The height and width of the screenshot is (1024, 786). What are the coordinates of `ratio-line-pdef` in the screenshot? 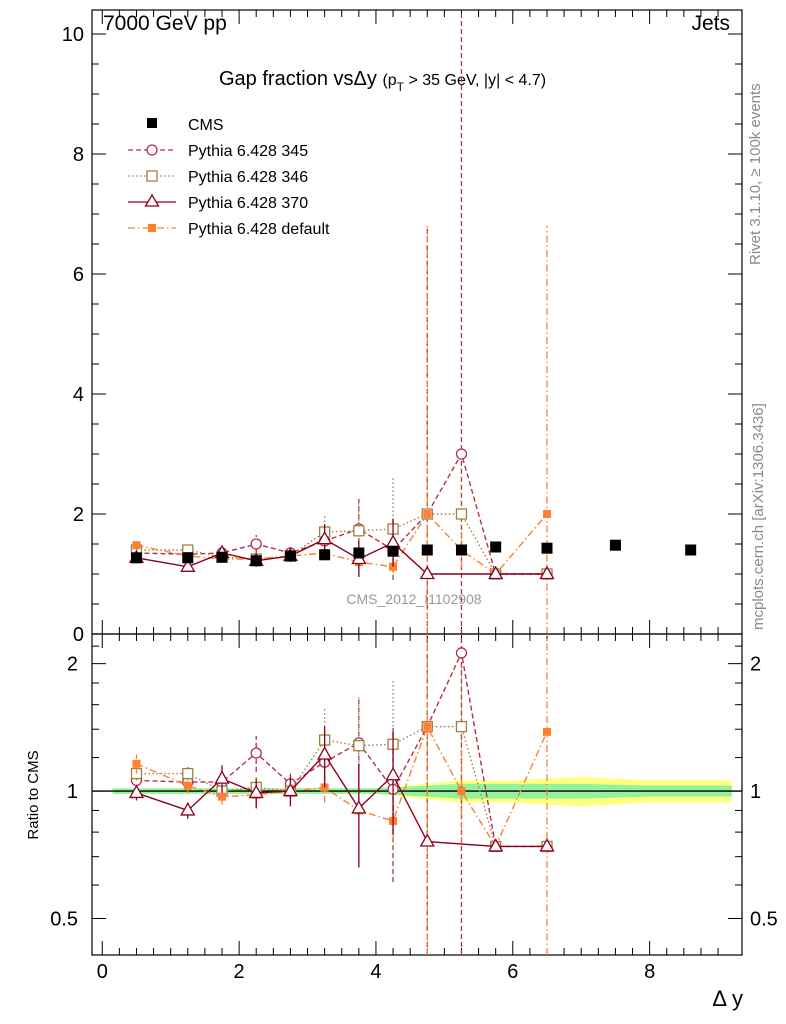 It's located at (342, 786).